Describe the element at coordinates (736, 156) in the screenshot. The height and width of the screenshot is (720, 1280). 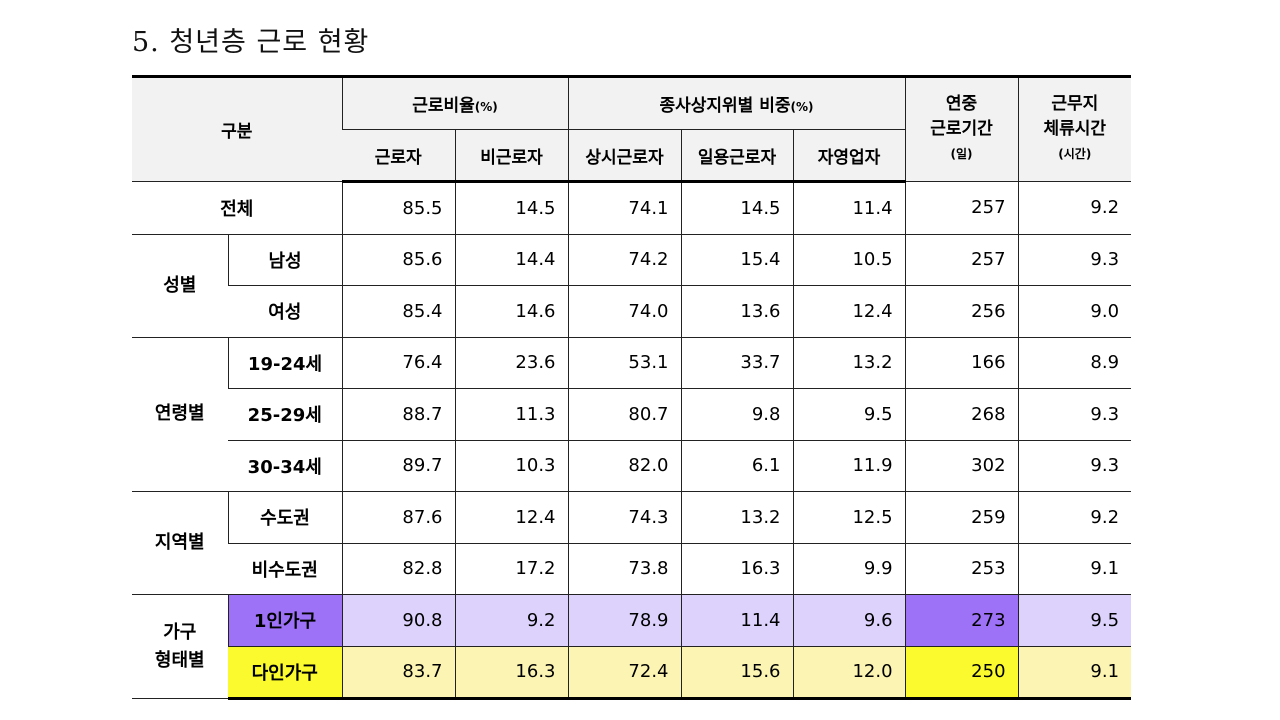
I see `header-daily: 일용근로자` at that location.